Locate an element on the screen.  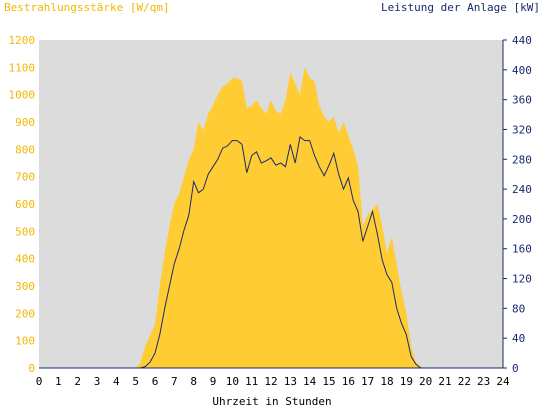
left-tick-label: 800 is located at coordinates (25, 149).